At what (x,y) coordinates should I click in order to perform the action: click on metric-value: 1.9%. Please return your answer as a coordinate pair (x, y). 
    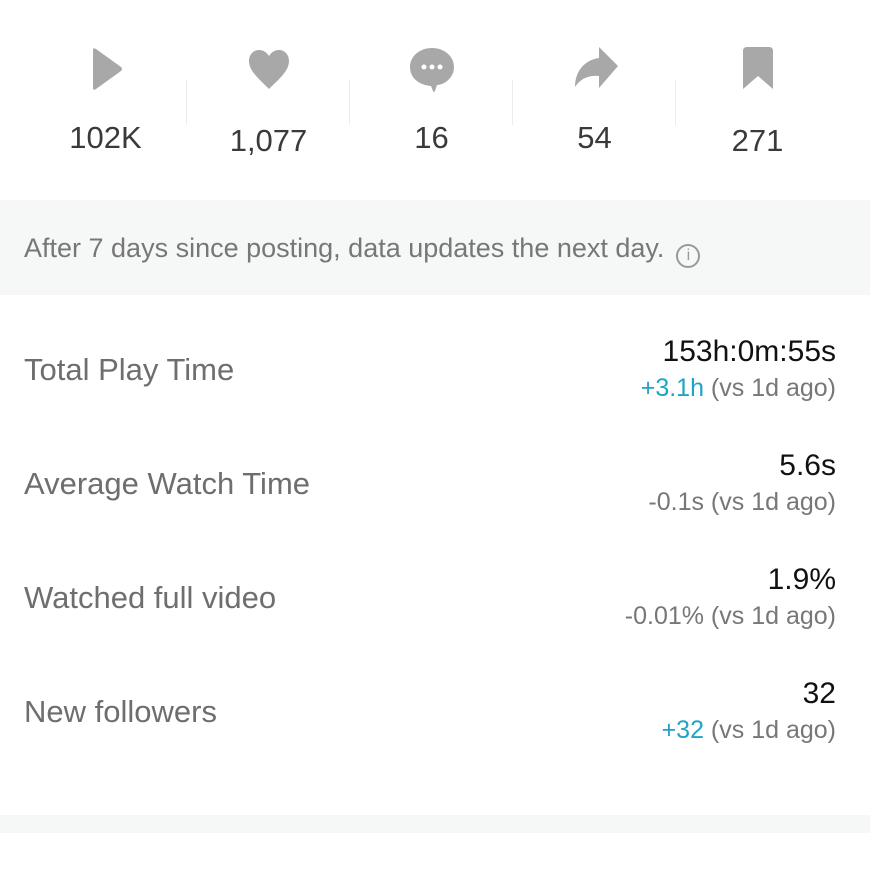
    Looking at the image, I should click on (801, 579).